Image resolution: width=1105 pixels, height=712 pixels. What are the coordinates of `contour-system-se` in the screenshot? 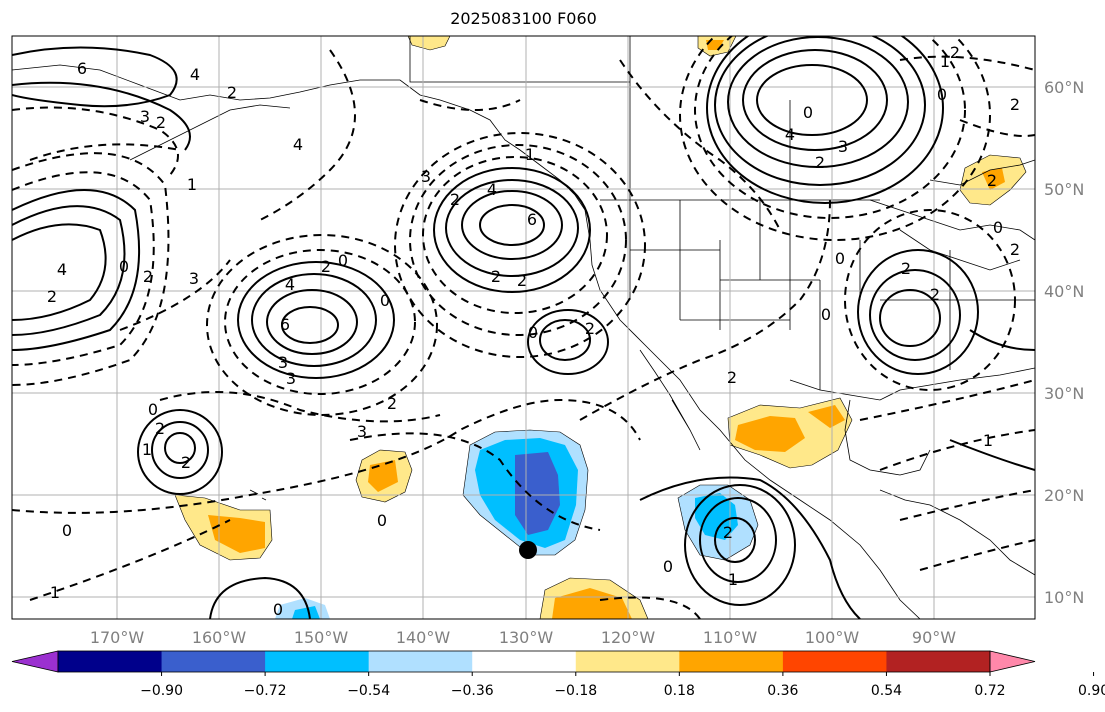 It's located at (740, 545).